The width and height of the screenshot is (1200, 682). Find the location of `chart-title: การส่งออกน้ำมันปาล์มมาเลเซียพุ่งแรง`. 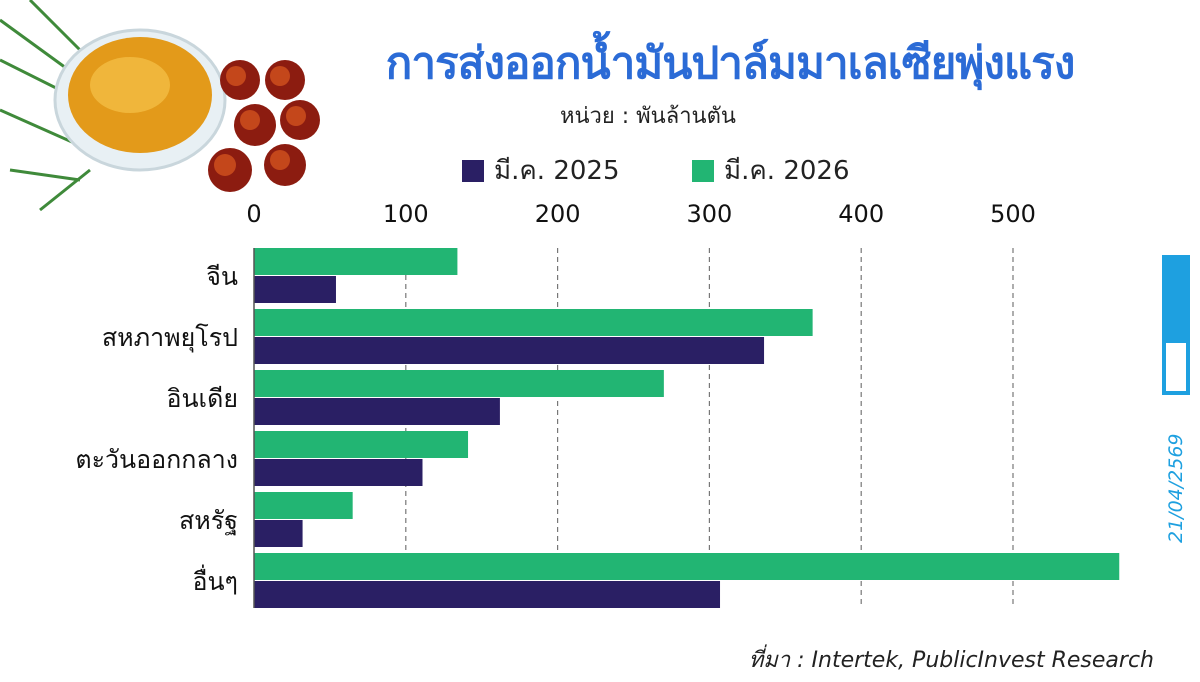

chart-title: การส่งออกน้ำมันปาล์มมาเลเซียพุ่งแรง is located at coordinates (730, 63).